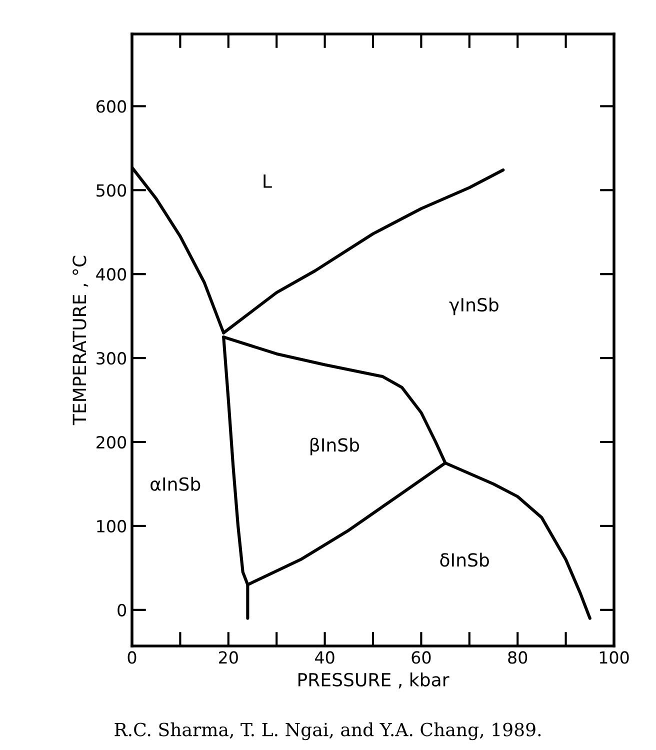  I want to click on x-tick-label: 0, so click(132, 657).